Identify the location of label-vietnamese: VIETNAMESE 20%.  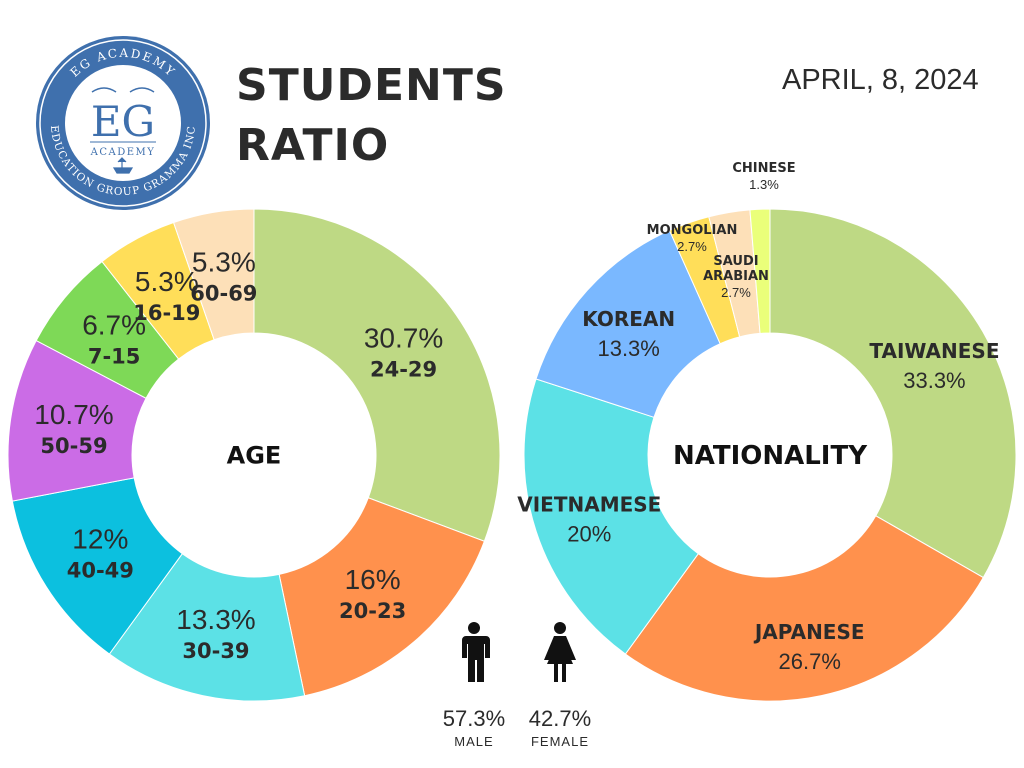
(589, 520).